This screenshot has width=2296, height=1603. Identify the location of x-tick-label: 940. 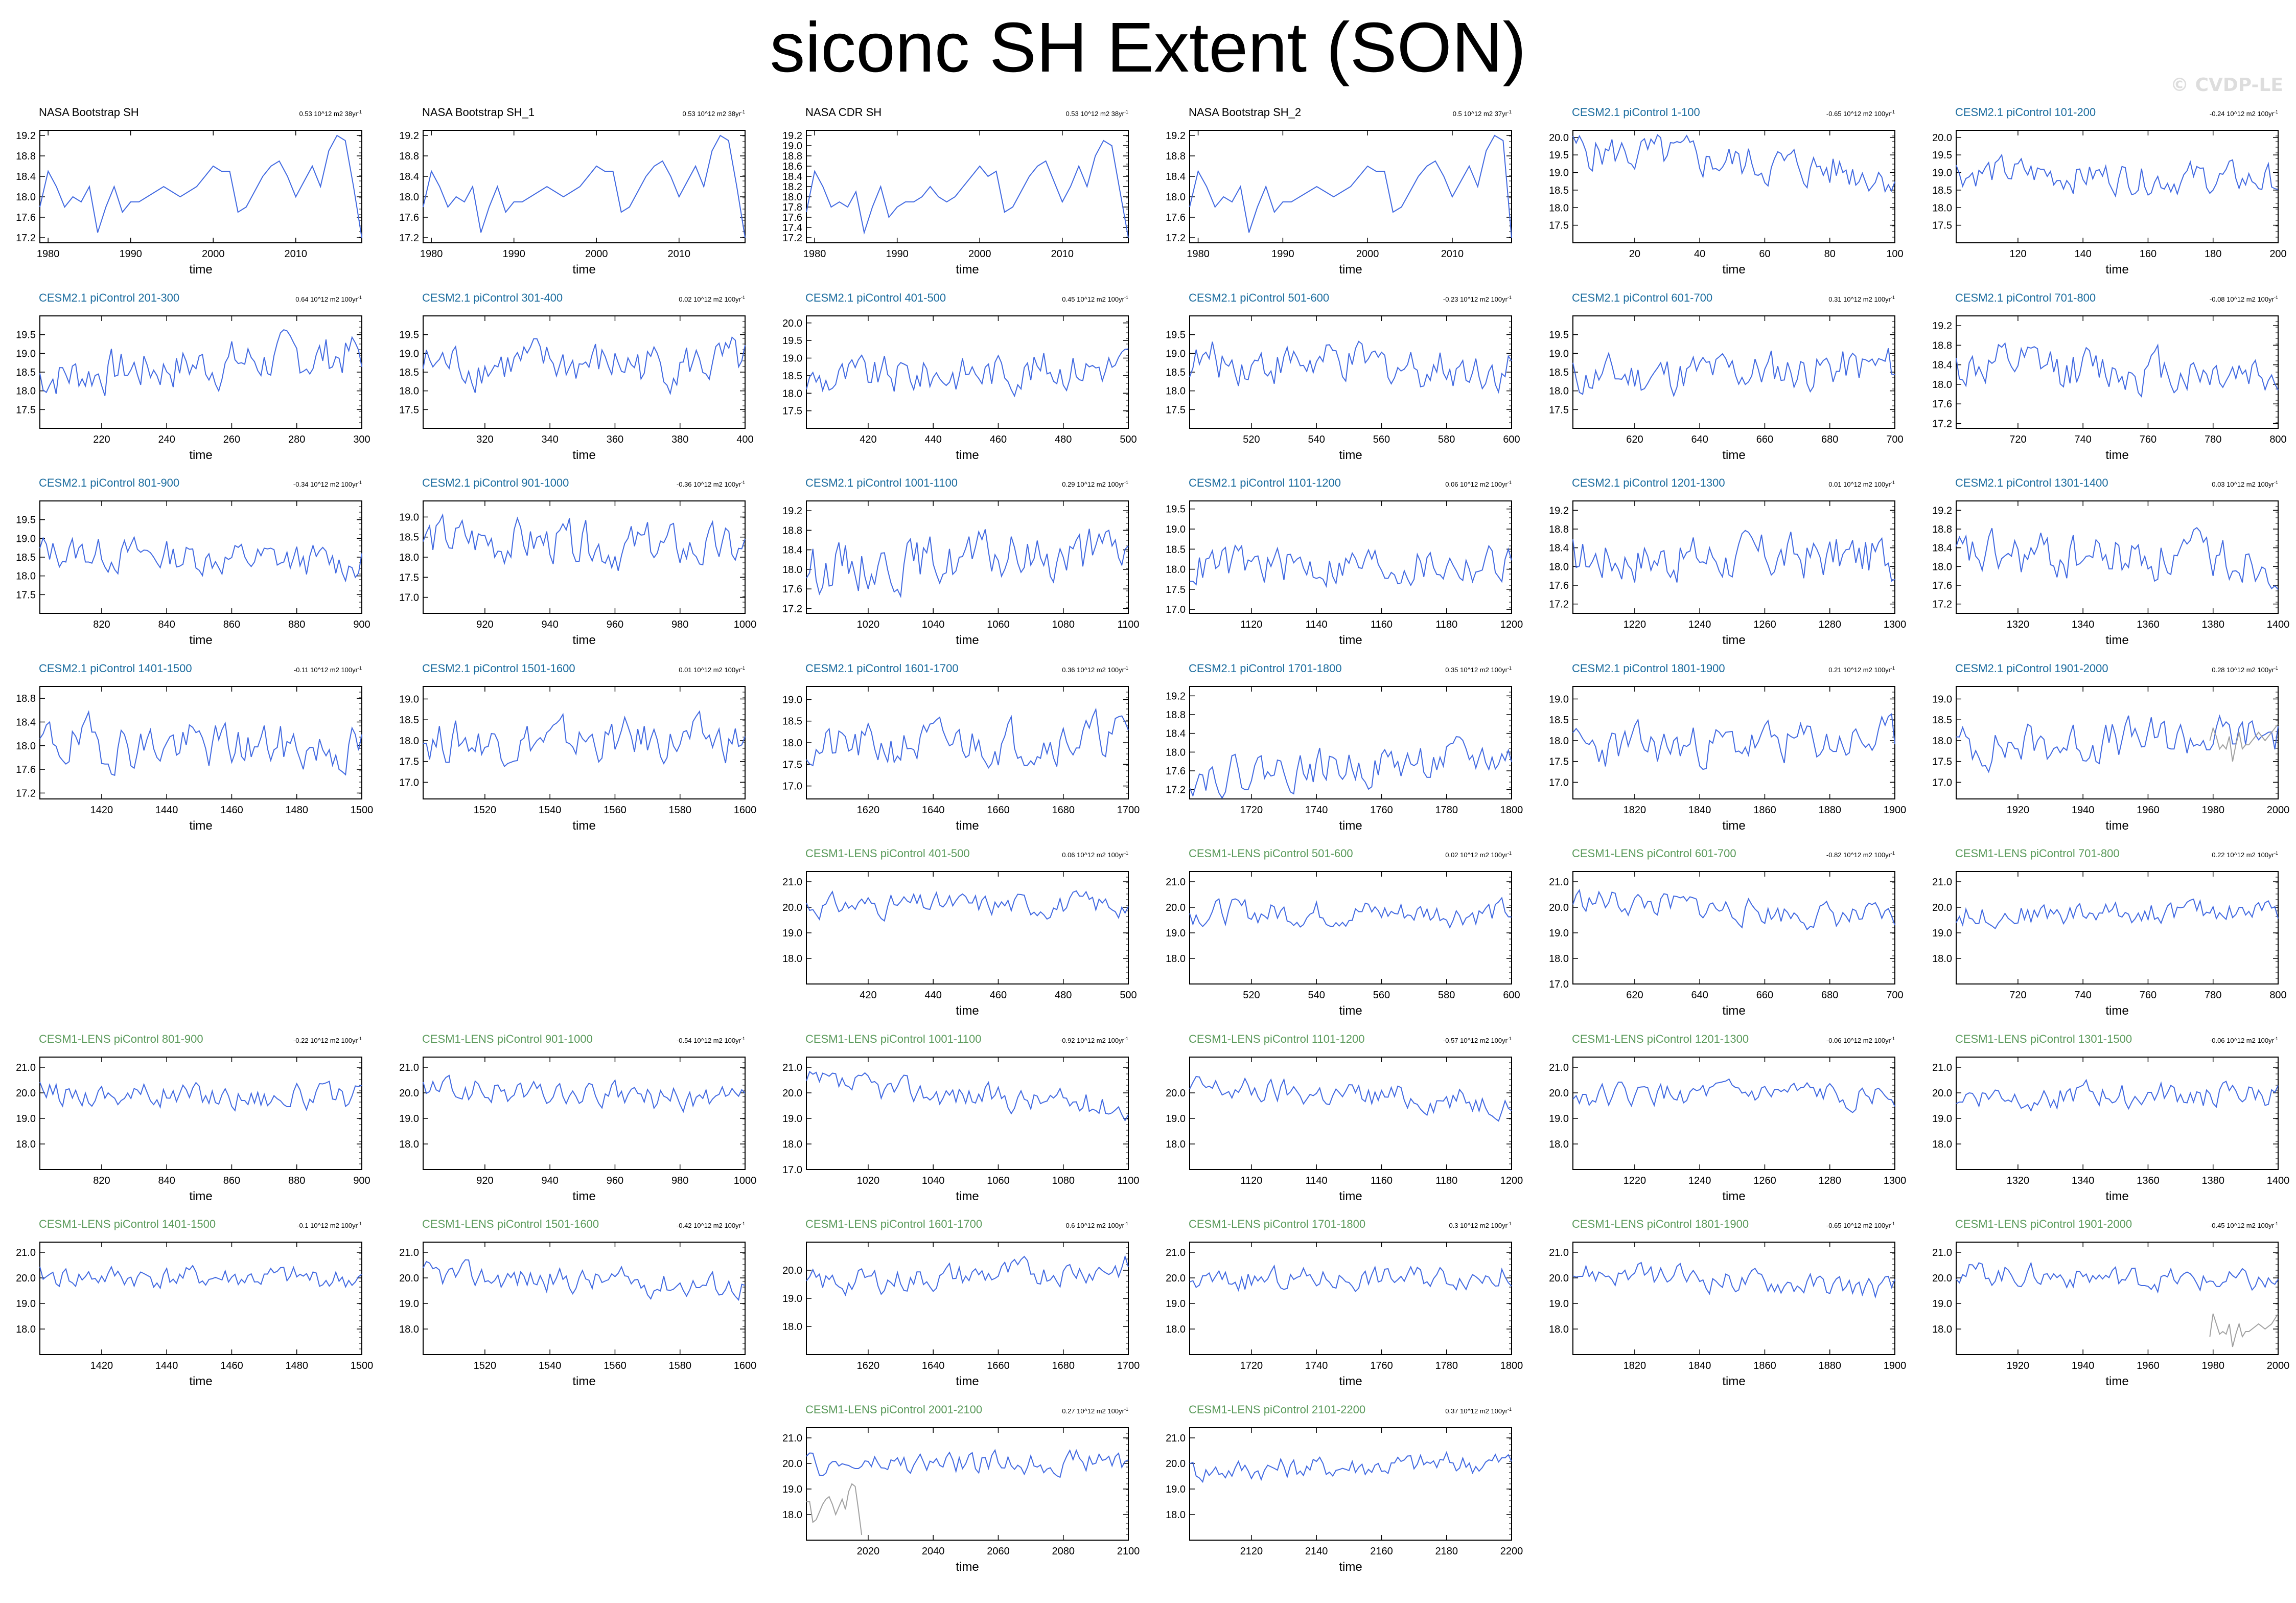
(549, 624).